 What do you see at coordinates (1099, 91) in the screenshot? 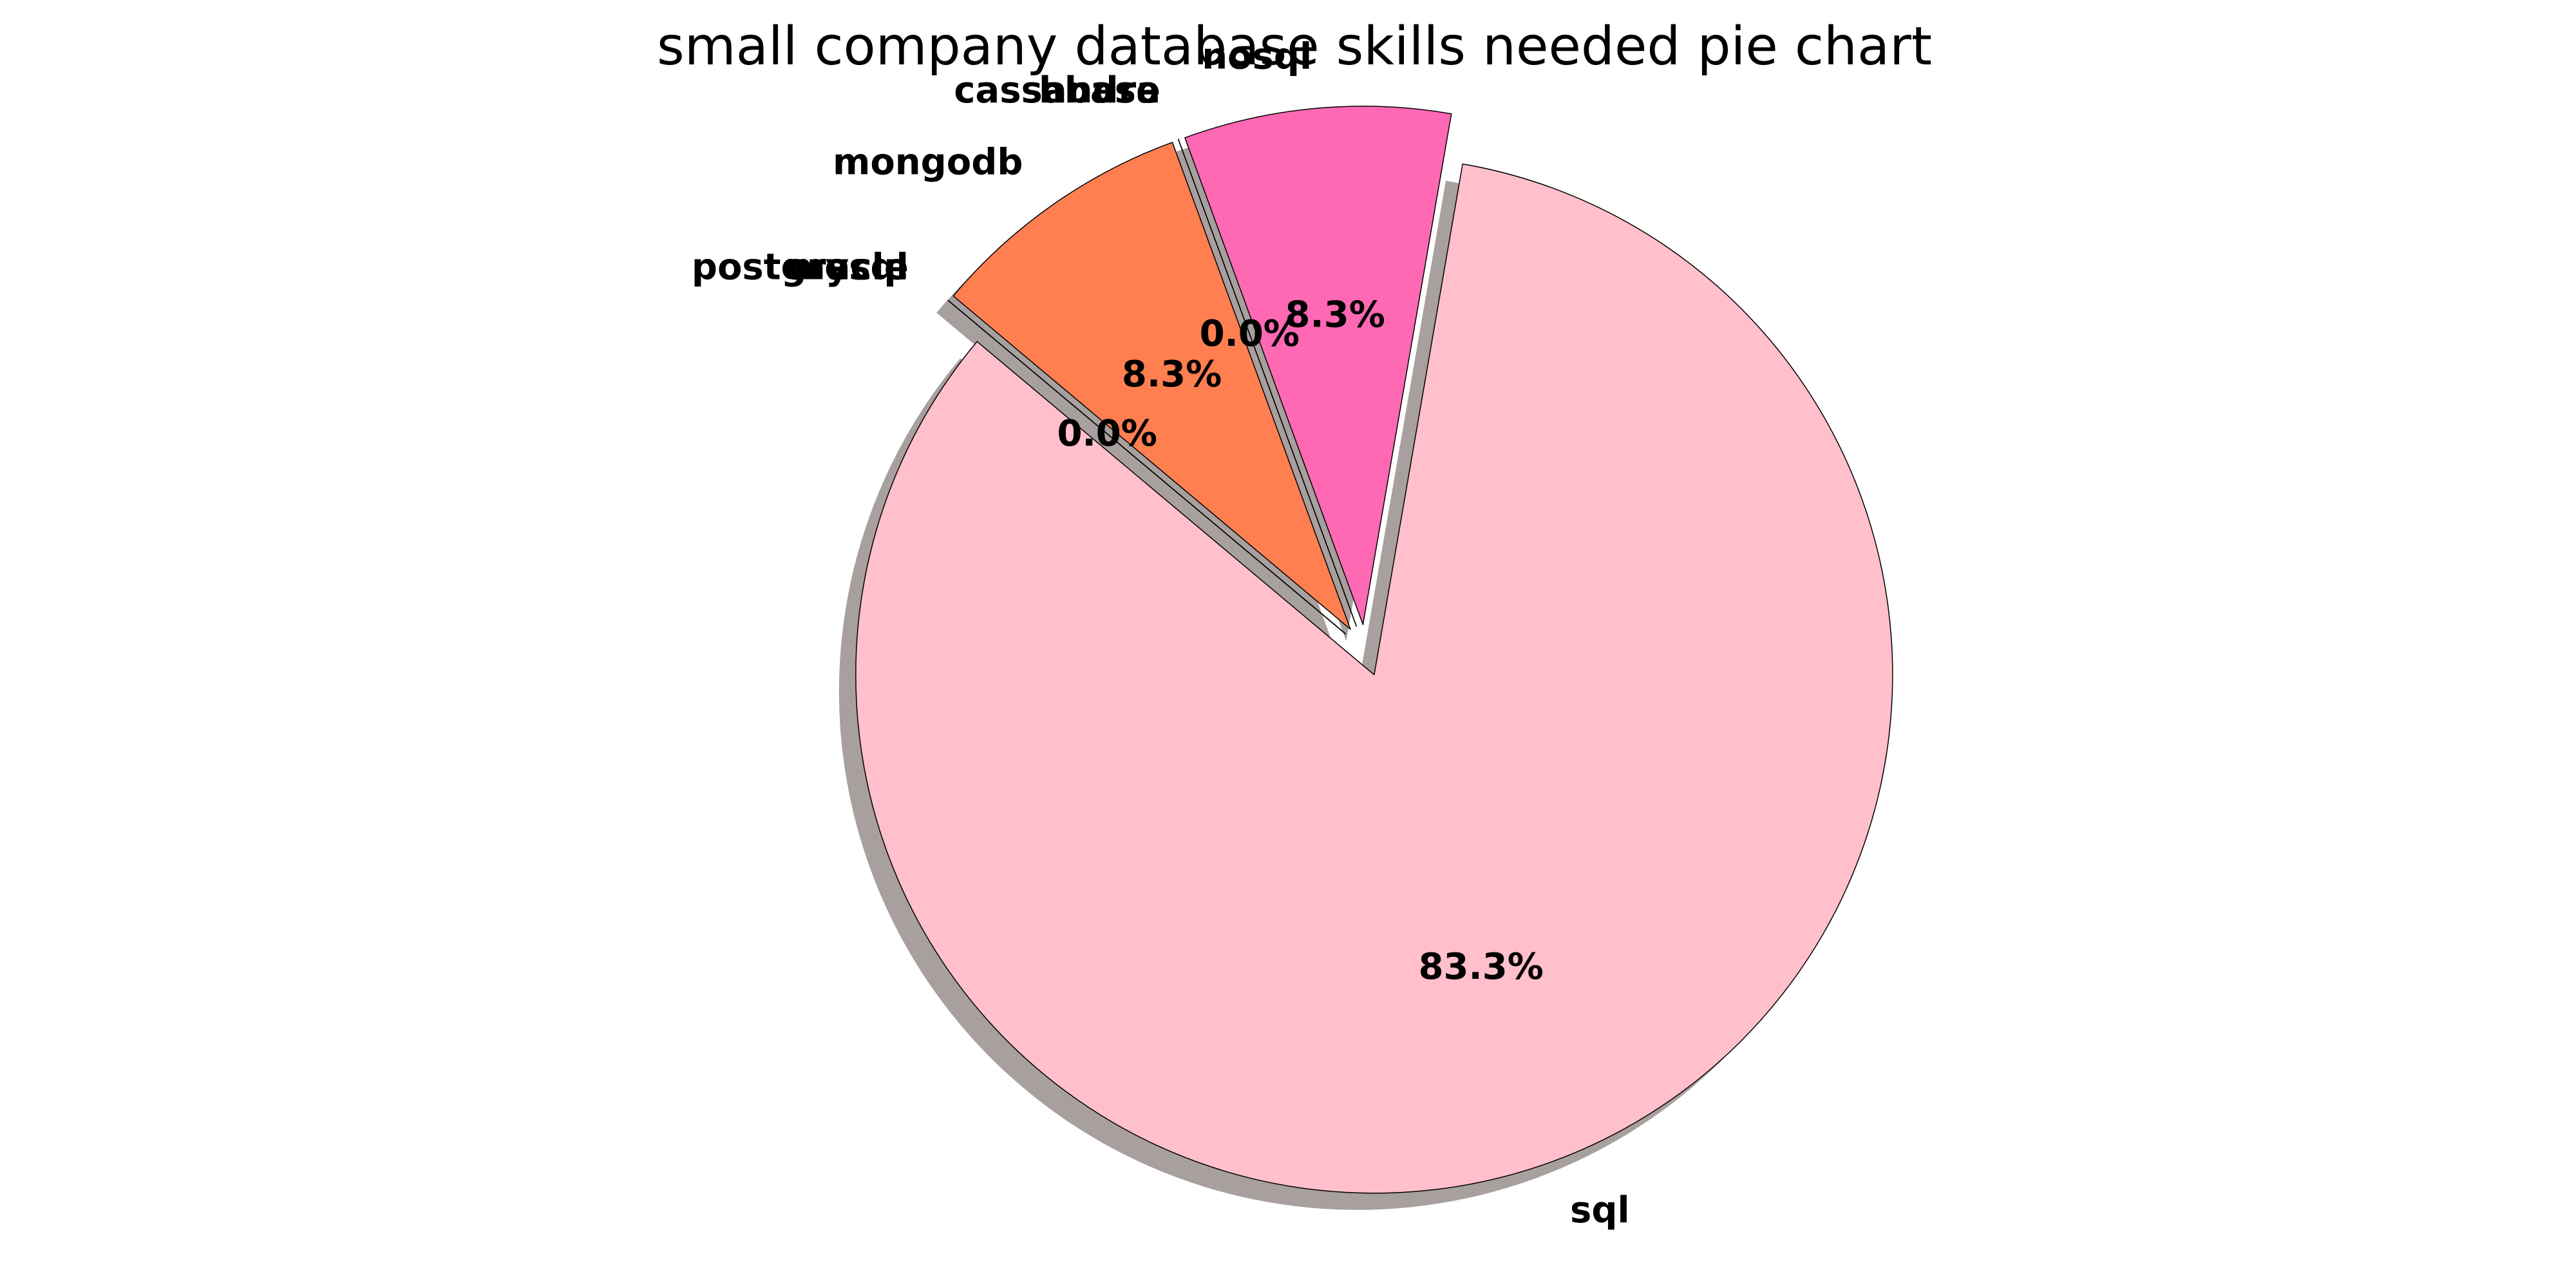
I see `slice-label-hbase: hbase` at bounding box center [1099, 91].